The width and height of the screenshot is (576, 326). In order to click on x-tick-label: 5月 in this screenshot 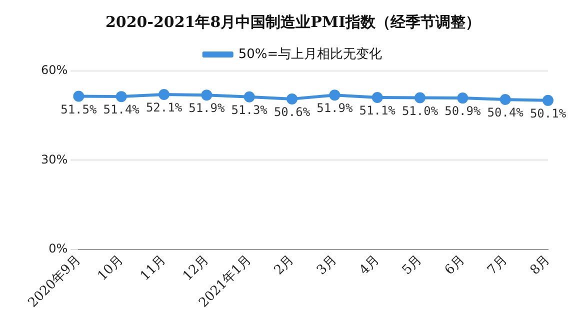, I will do `click(413, 265)`.